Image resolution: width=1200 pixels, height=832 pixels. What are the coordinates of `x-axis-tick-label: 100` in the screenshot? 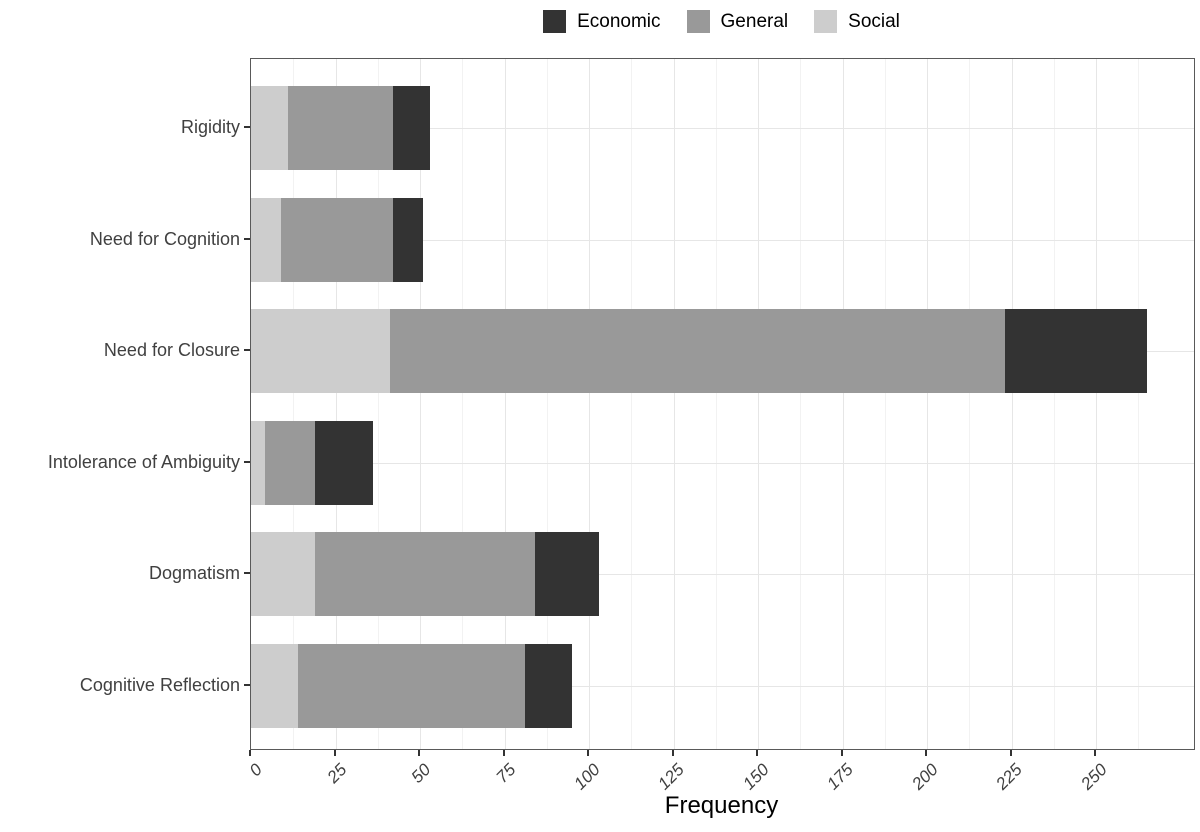 It's located at (586, 777).